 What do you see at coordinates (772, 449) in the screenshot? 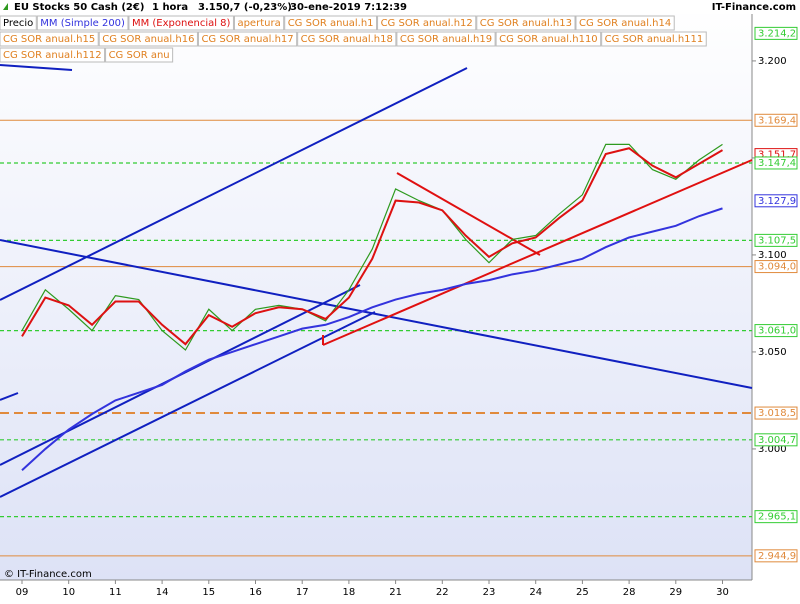
I see `y-tick-label: 3.000` at bounding box center [772, 449].